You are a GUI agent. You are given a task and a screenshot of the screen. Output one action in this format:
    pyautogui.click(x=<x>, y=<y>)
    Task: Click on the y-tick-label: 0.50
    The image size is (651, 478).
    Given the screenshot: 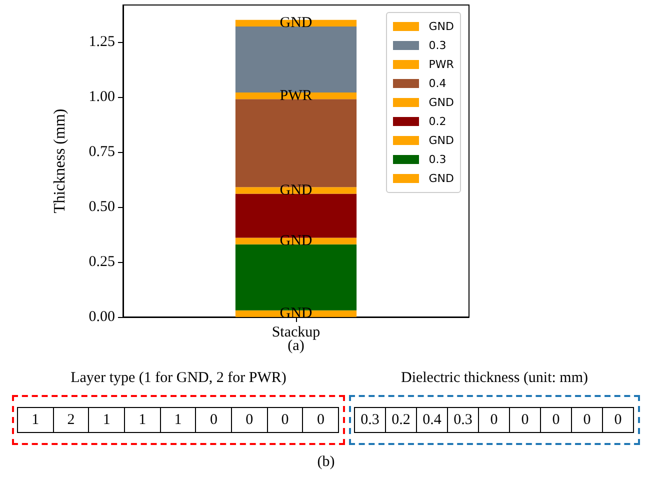 What is the action you would take?
    pyautogui.click(x=101, y=206)
    